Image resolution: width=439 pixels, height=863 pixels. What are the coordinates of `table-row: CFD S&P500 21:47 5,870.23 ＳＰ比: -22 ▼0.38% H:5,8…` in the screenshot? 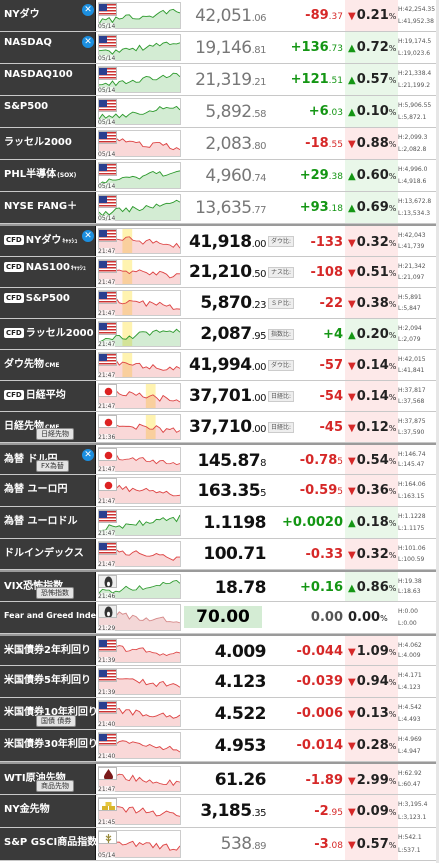 It's located at (219, 303).